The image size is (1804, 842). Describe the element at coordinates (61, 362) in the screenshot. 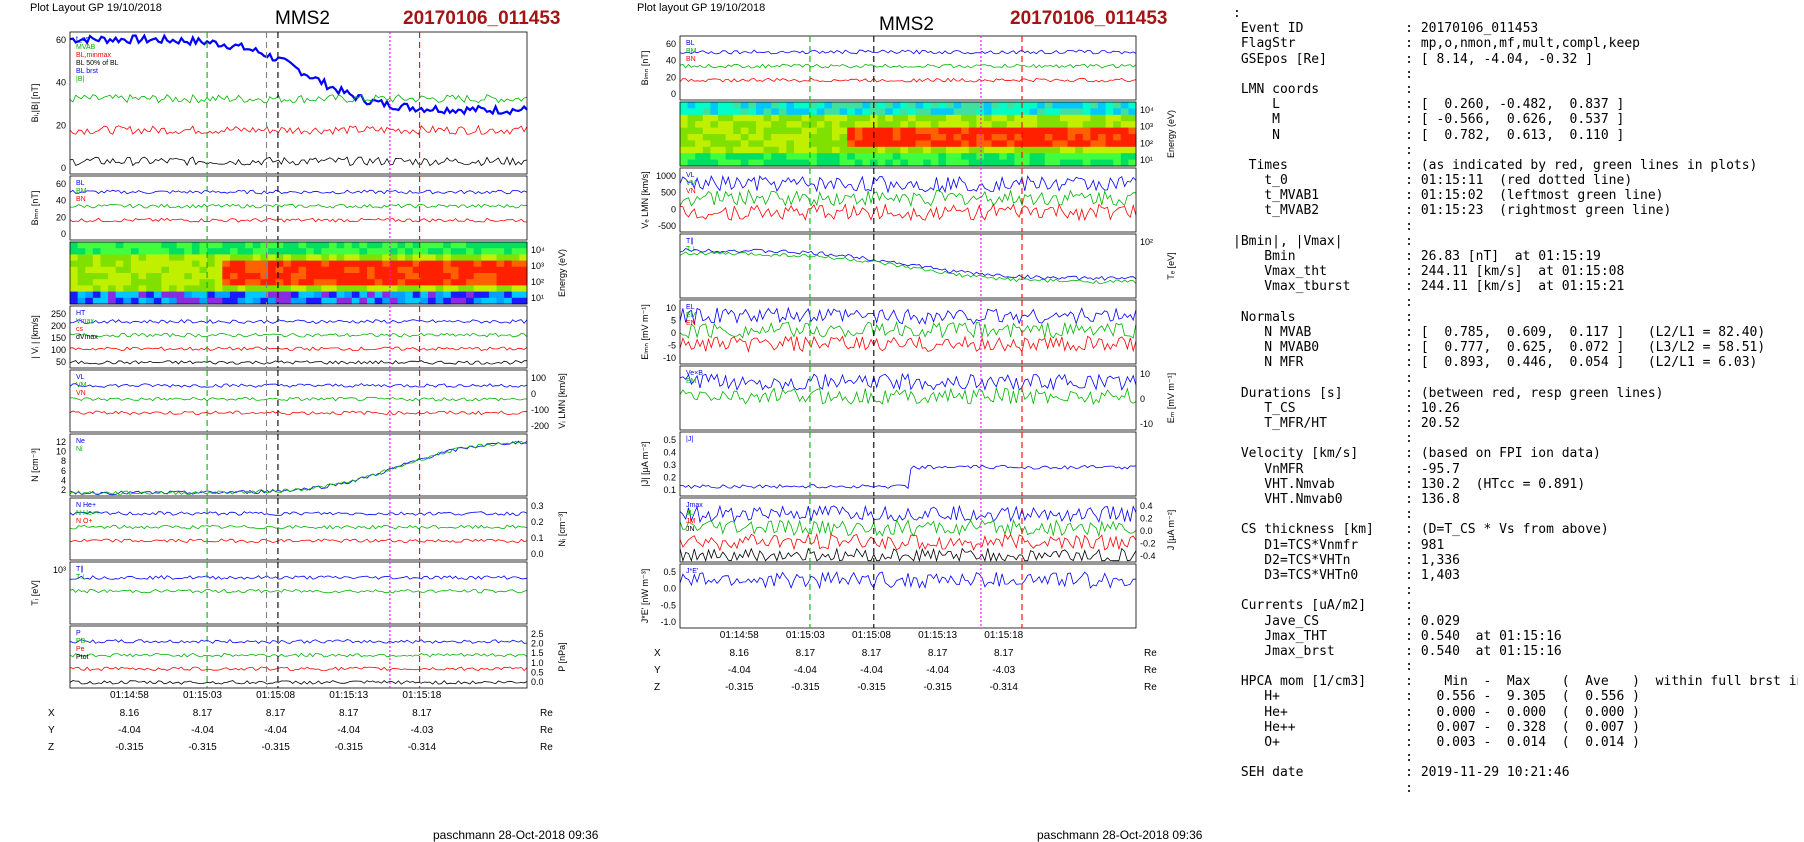

I see `y-tick-label: 50` at that location.